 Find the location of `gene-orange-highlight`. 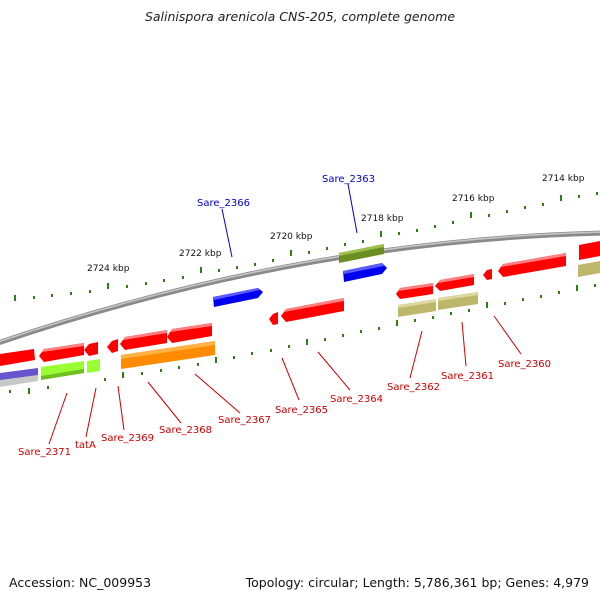

gene-orange-highlight is located at coordinates (168, 350).